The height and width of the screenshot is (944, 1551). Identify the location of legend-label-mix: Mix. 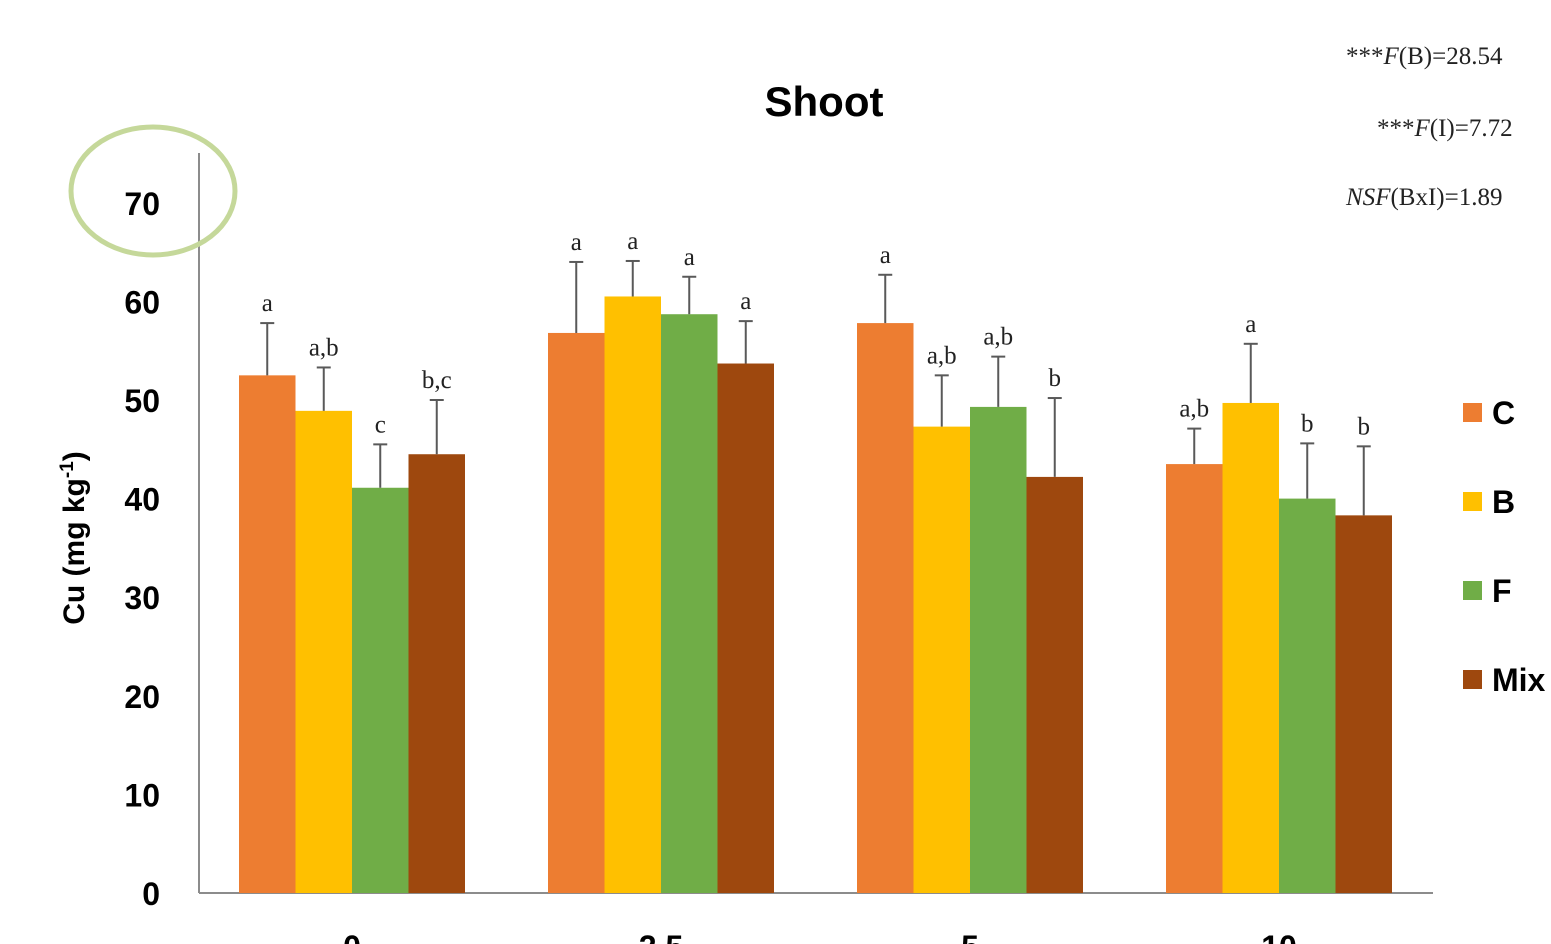
(1519, 680).